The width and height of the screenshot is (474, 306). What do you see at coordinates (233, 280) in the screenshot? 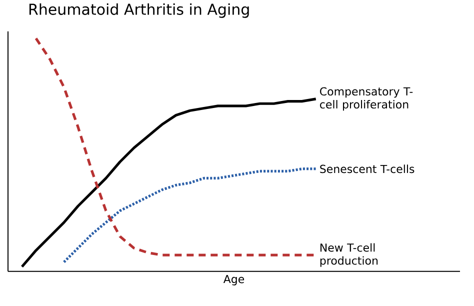
I see `x-axis-title: Age` at bounding box center [233, 280].